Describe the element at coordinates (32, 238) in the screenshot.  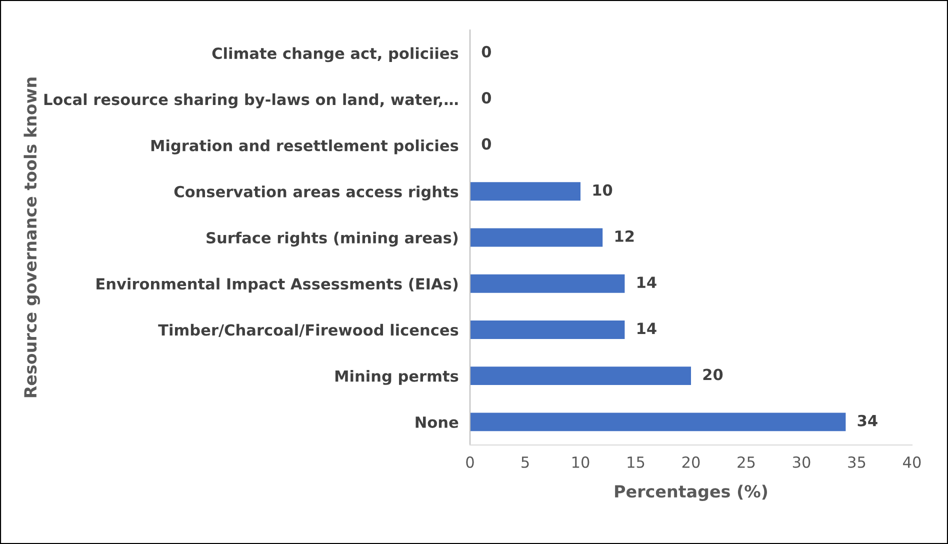
I see `y-axis-title: Resource governance tools known` at that location.